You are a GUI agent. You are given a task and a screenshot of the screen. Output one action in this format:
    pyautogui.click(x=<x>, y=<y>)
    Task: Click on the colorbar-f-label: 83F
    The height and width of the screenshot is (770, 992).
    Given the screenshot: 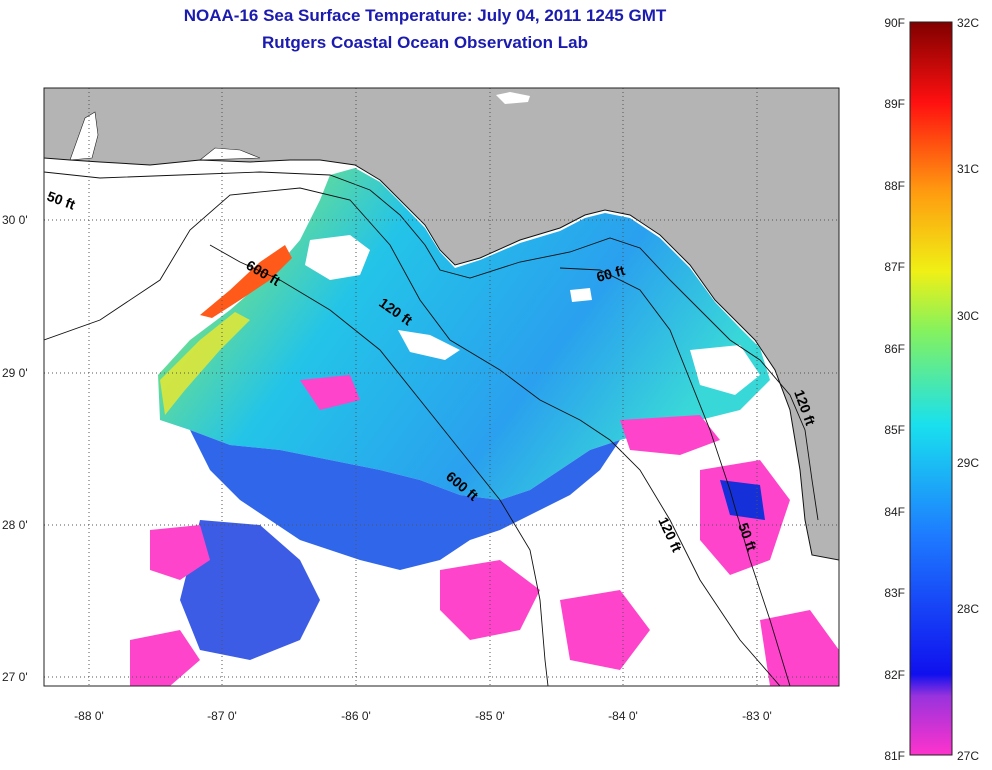 What is the action you would take?
    pyautogui.click(x=894, y=593)
    